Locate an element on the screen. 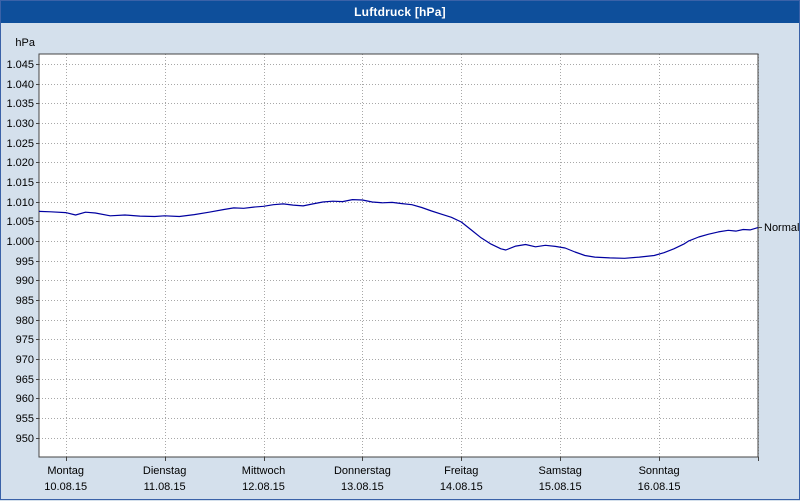 The height and width of the screenshot is (501, 800). y-tick-label: 1.035 is located at coordinates (20, 104).